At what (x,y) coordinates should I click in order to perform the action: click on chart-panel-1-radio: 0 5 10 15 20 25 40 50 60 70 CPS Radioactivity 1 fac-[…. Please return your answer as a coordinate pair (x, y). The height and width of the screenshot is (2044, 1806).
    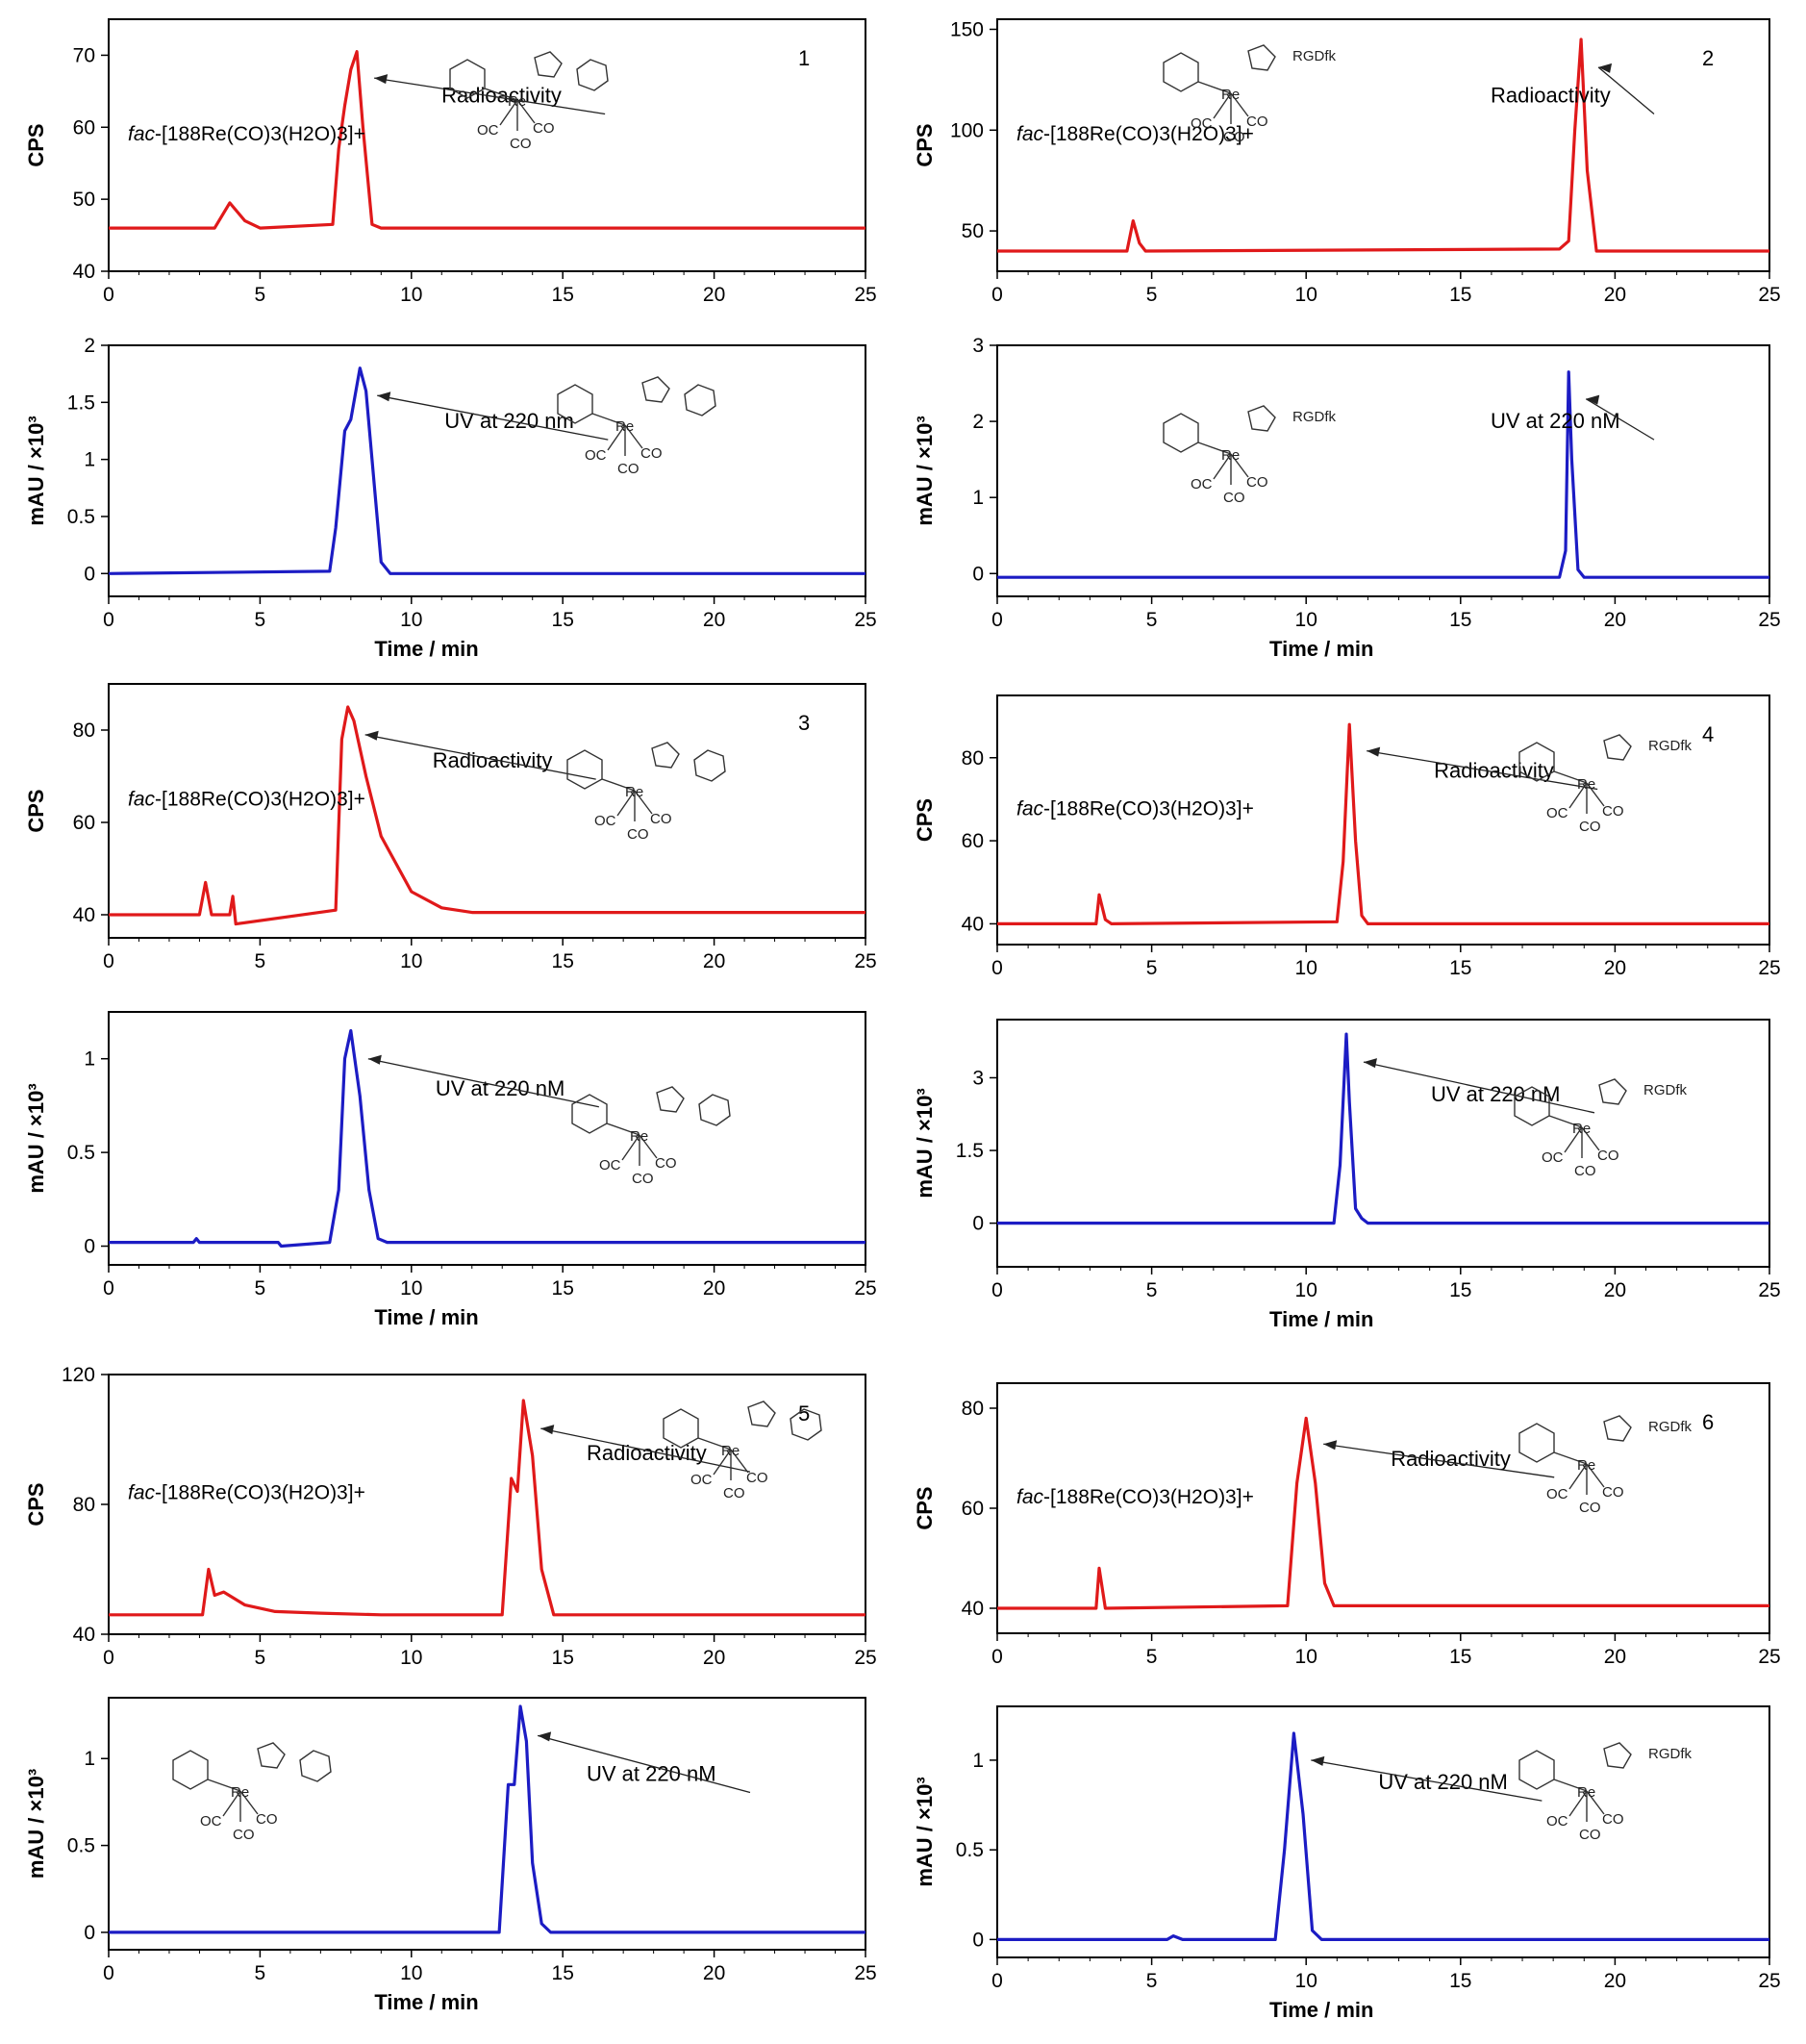
    Looking at the image, I should click on (450, 162).